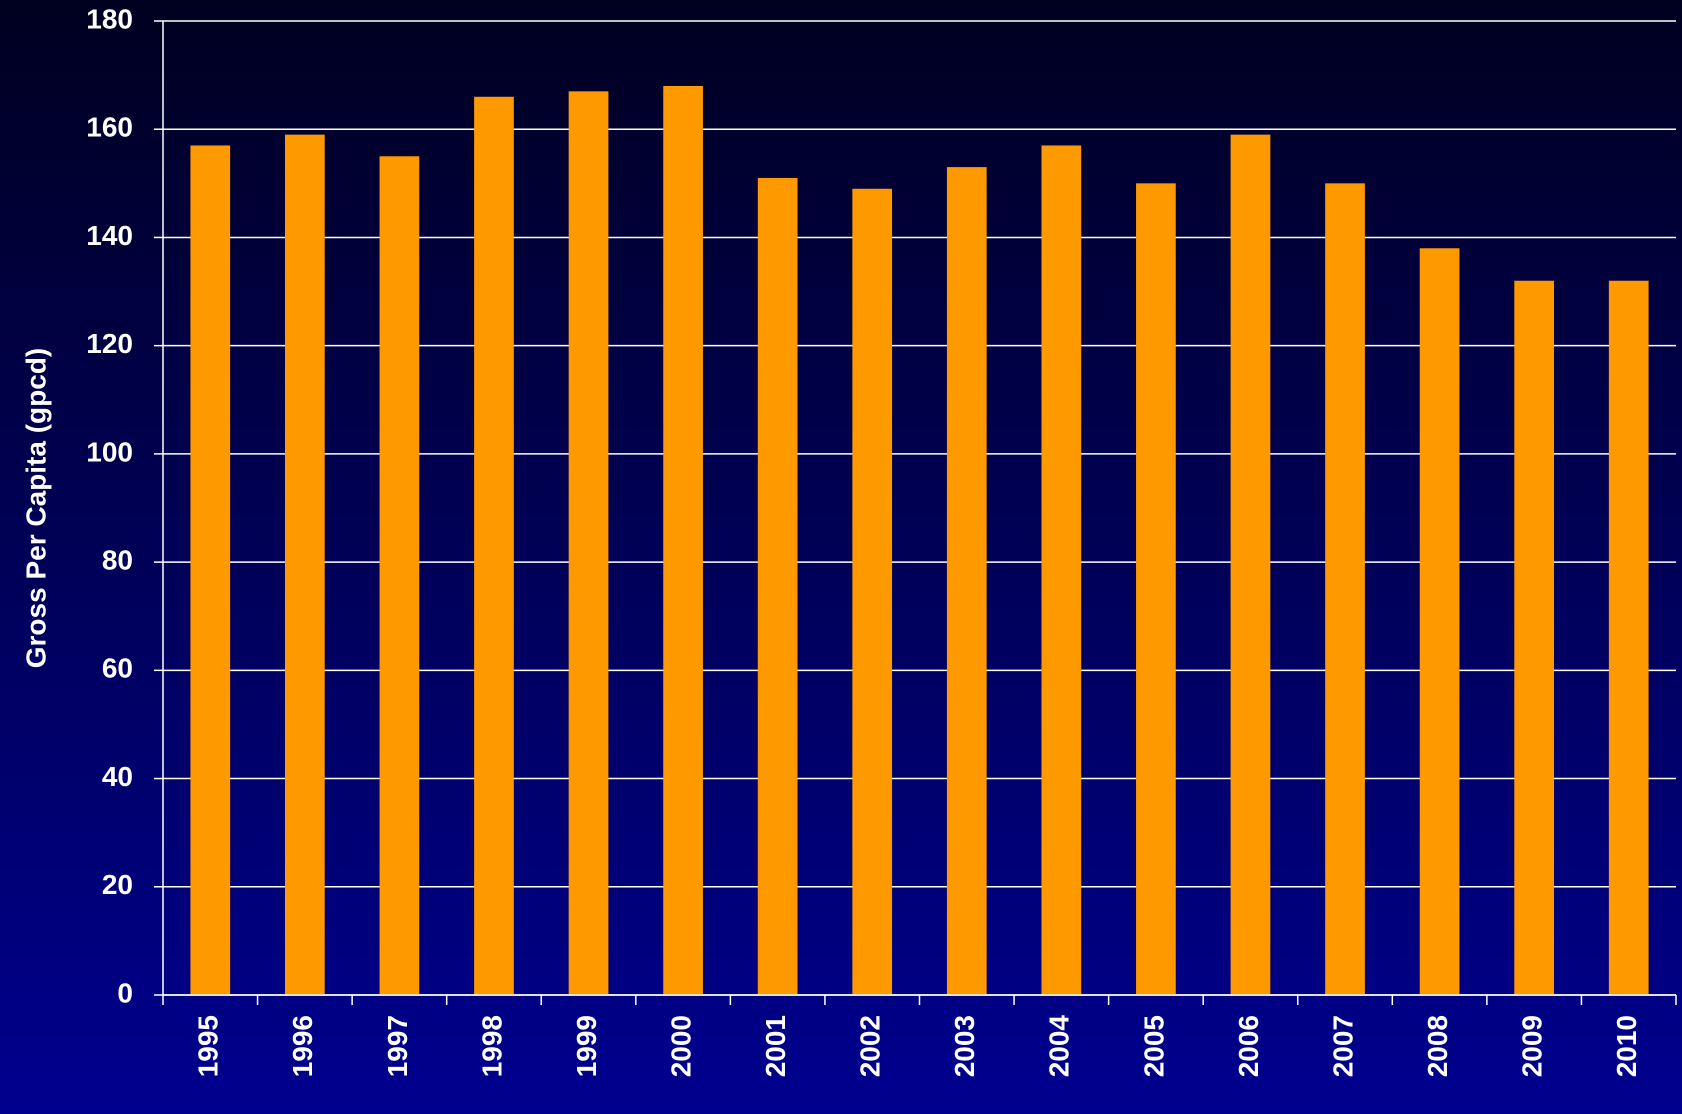 Image resolution: width=1682 pixels, height=1114 pixels. I want to click on x-tick-label: 1998, so click(491, 1046).